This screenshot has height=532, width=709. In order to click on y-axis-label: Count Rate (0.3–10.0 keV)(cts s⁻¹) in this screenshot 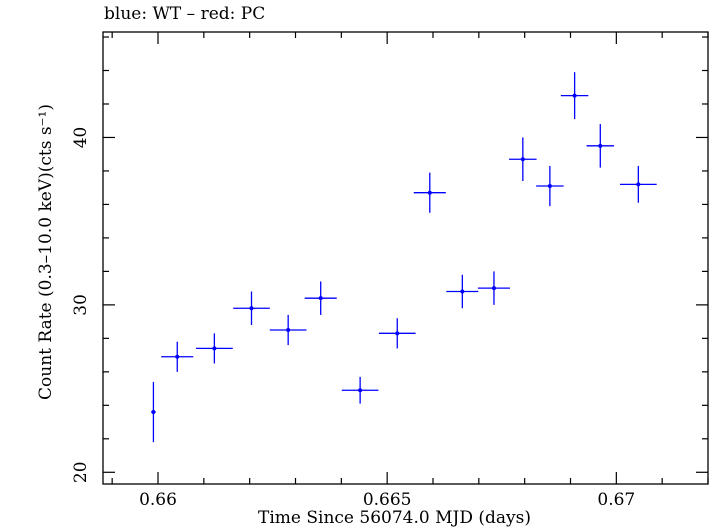, I will do `click(46, 252)`.